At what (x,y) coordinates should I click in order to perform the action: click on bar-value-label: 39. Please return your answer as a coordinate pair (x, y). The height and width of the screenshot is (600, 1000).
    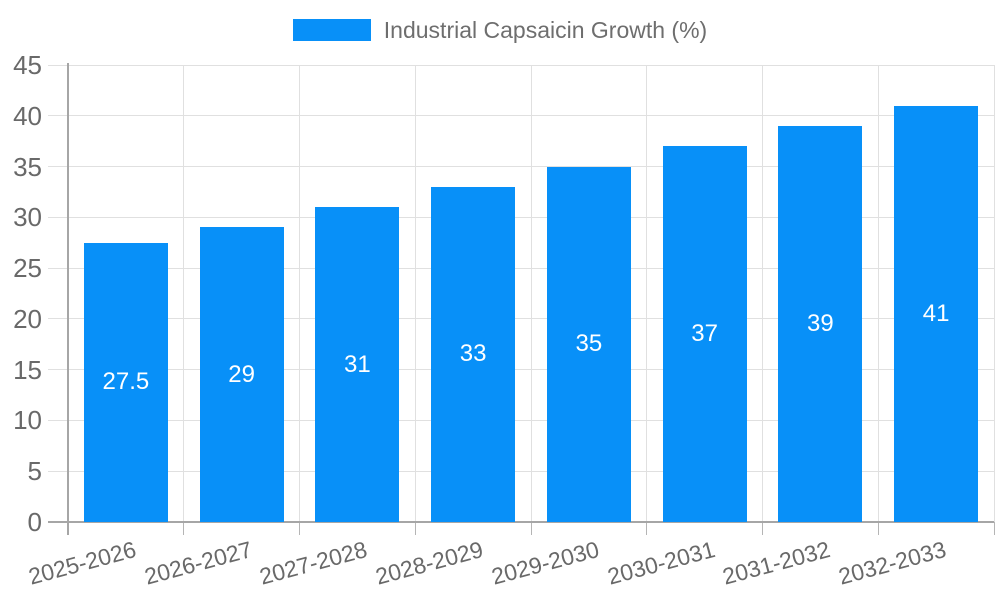
    Looking at the image, I should click on (820, 323).